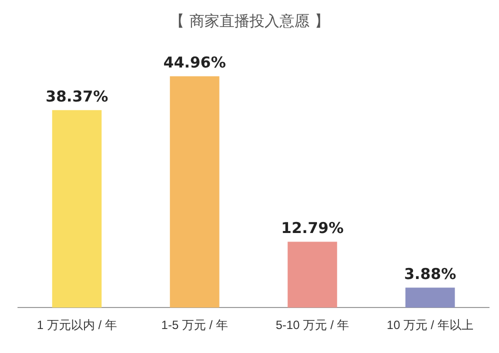 Image resolution: width=499 pixels, height=353 pixels. I want to click on x-tick-label: 10 万元 / 年以上, so click(430, 325).